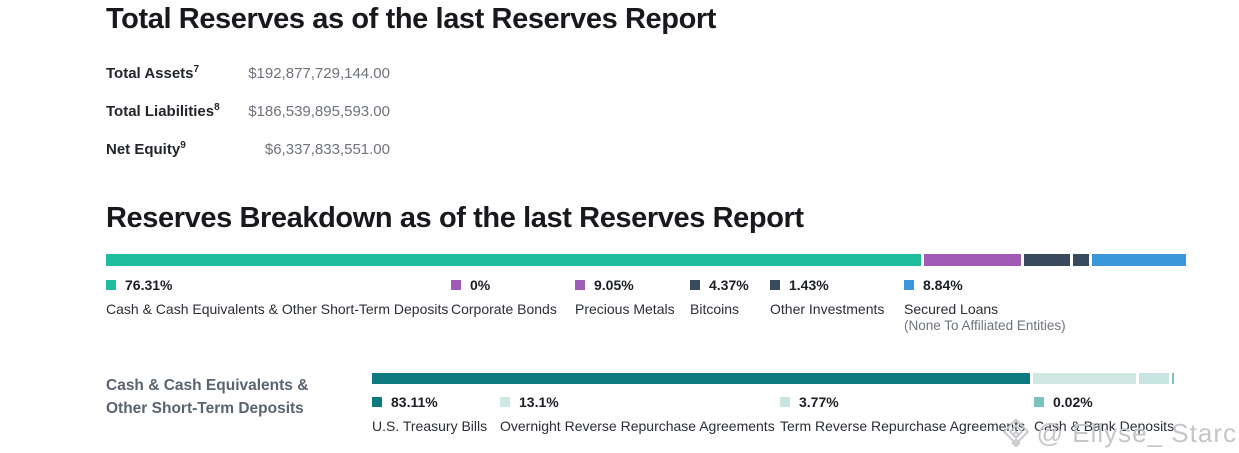  What do you see at coordinates (809, 284) in the screenshot?
I see `legend-percent: 1.43%` at bounding box center [809, 284].